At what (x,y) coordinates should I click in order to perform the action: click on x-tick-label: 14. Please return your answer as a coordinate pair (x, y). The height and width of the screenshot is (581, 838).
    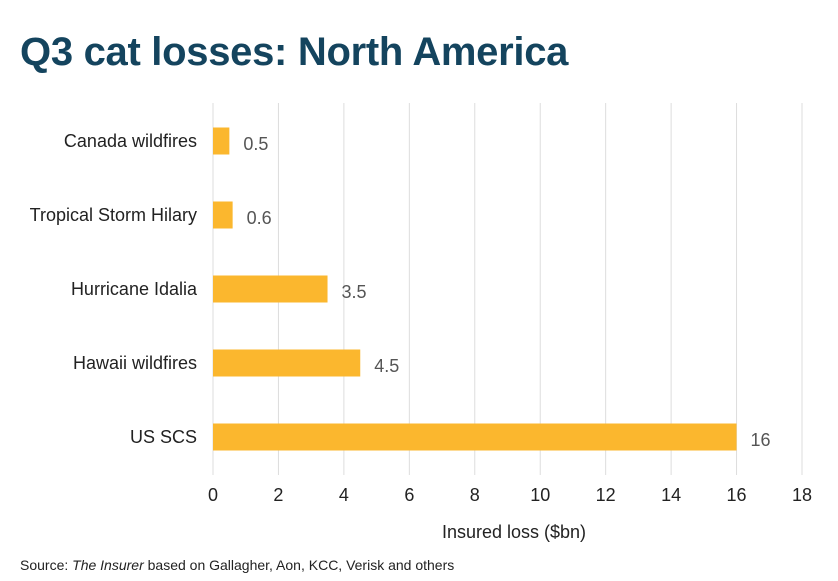
    Looking at the image, I should click on (671, 495).